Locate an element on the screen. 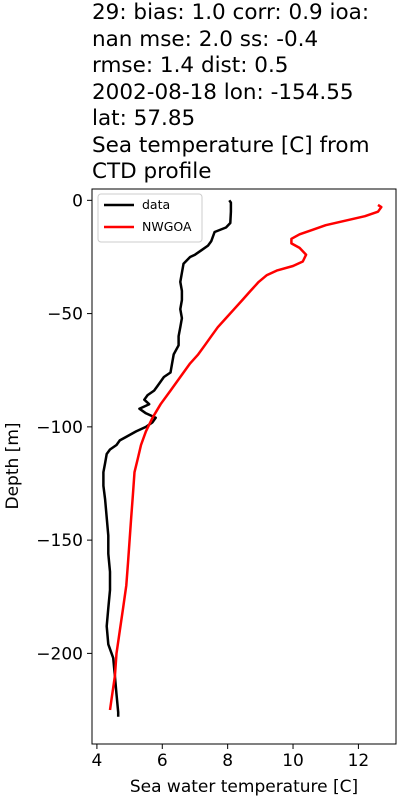 The height and width of the screenshot is (800, 400). y-tick-label: 0 is located at coordinates (77, 201).